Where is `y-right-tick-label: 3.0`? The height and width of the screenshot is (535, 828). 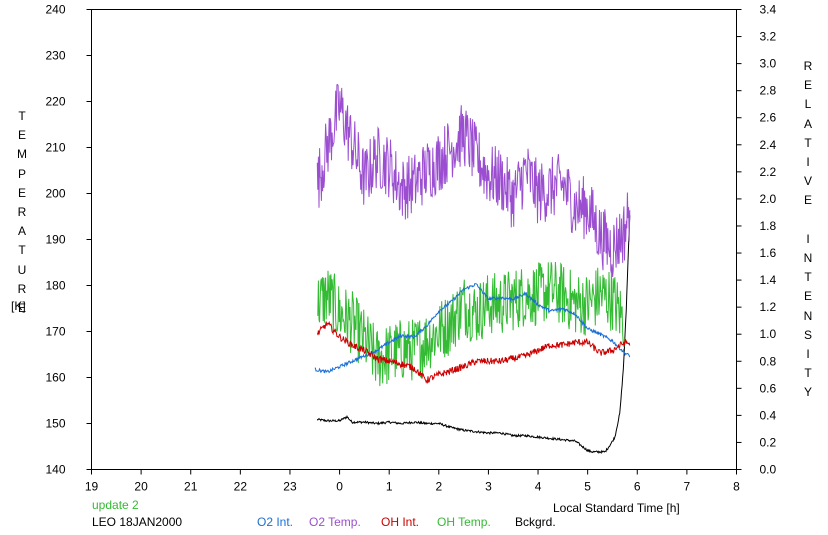
y-right-tick-label: 3.0 is located at coordinates (768, 64).